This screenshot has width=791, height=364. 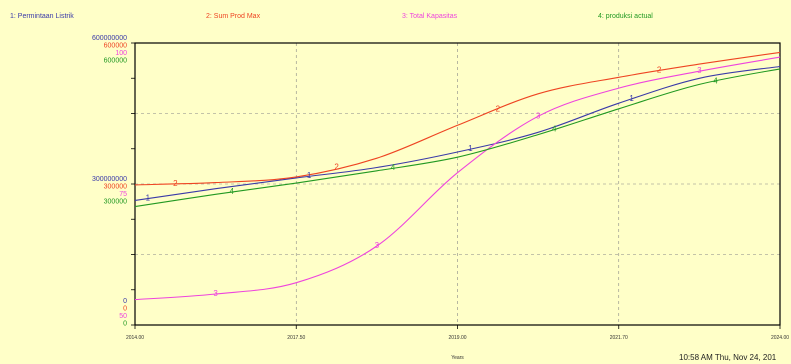 I want to click on x-axis: 2014.00 2017.50 2019.00 2021.70 2024.00 Years, so click(x=457, y=343).